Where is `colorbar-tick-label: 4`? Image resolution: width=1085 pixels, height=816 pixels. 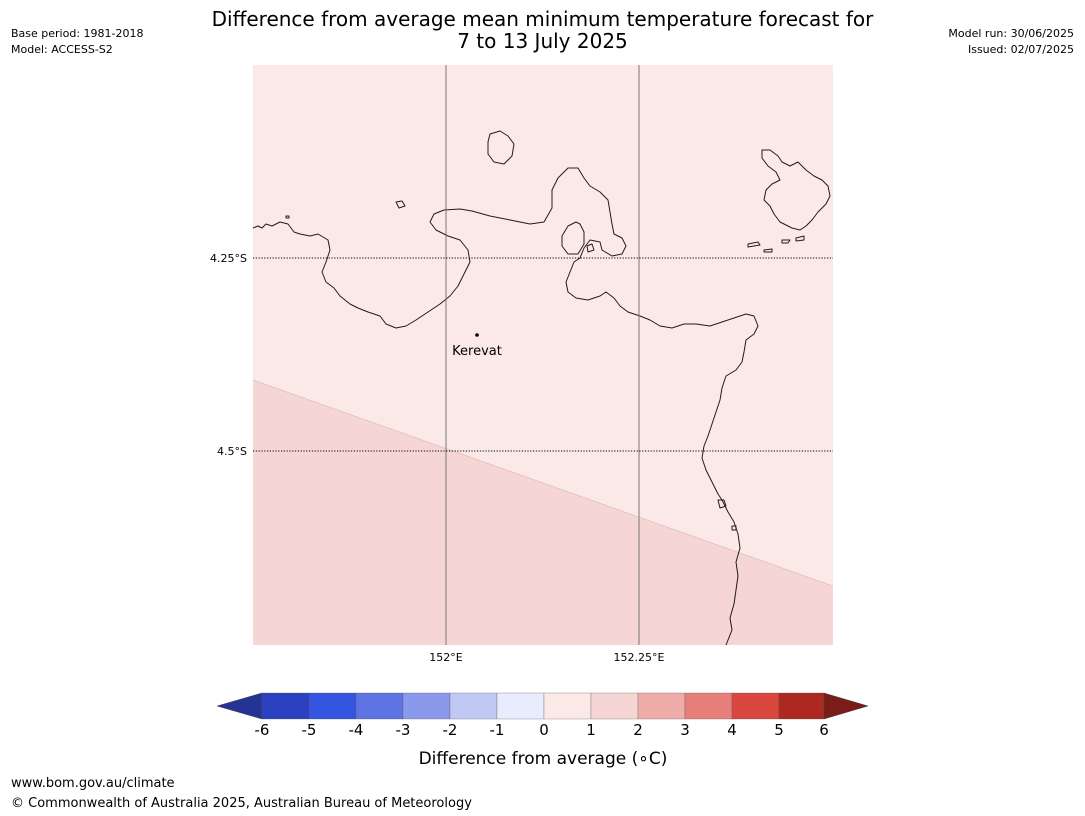
colorbar-tick-label: 4 is located at coordinates (732, 730).